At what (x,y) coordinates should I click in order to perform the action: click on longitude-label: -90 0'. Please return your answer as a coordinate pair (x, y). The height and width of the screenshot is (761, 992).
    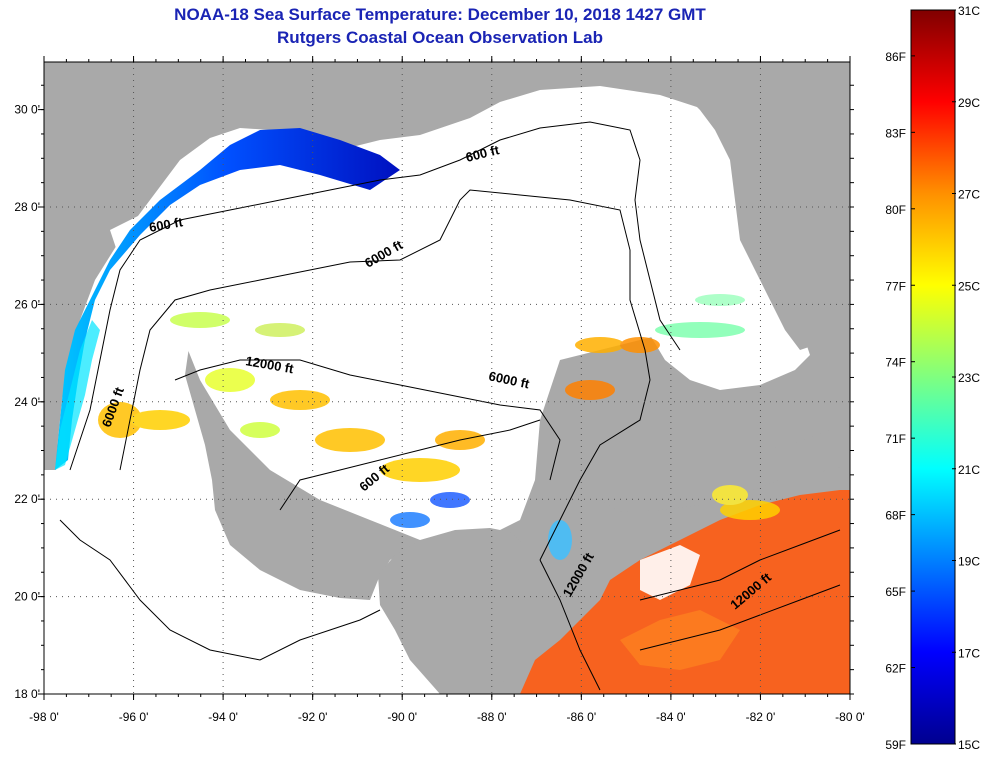
    Looking at the image, I should click on (402, 717).